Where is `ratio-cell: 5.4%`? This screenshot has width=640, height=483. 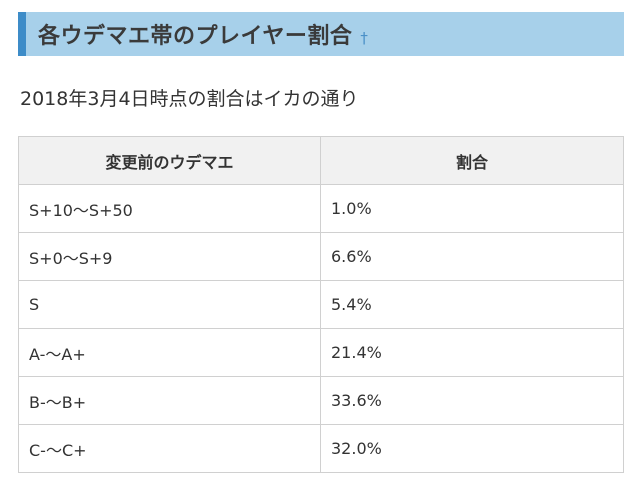
ratio-cell: 5.4% is located at coordinates (472, 304).